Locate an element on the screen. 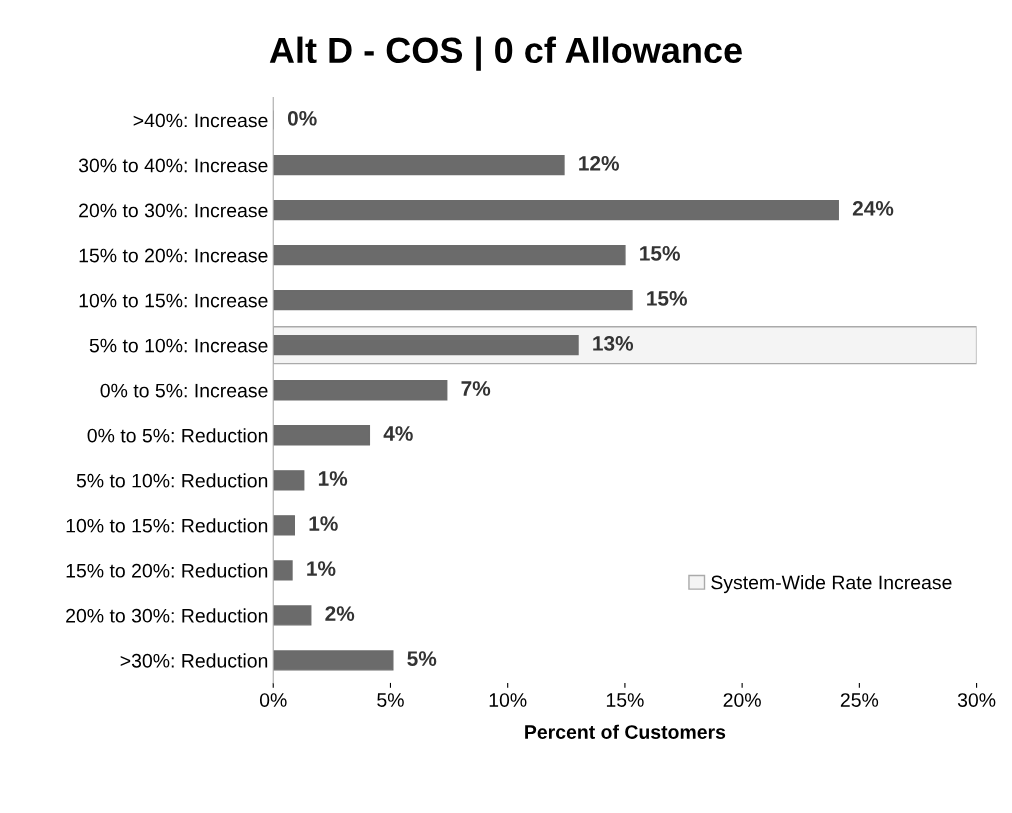 Image resolution: width=1012 pixels, height=813 pixels. y-tick-label: >40%: Increase is located at coordinates (200, 120).